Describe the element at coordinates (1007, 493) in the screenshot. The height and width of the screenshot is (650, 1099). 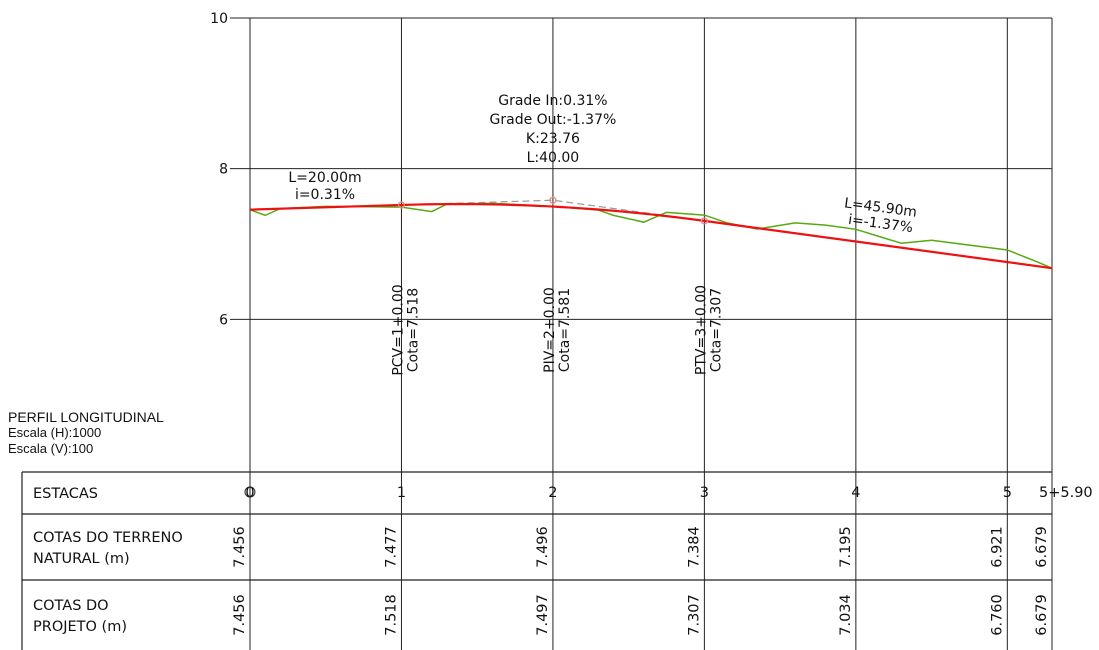
I see `station-label: 5` at that location.